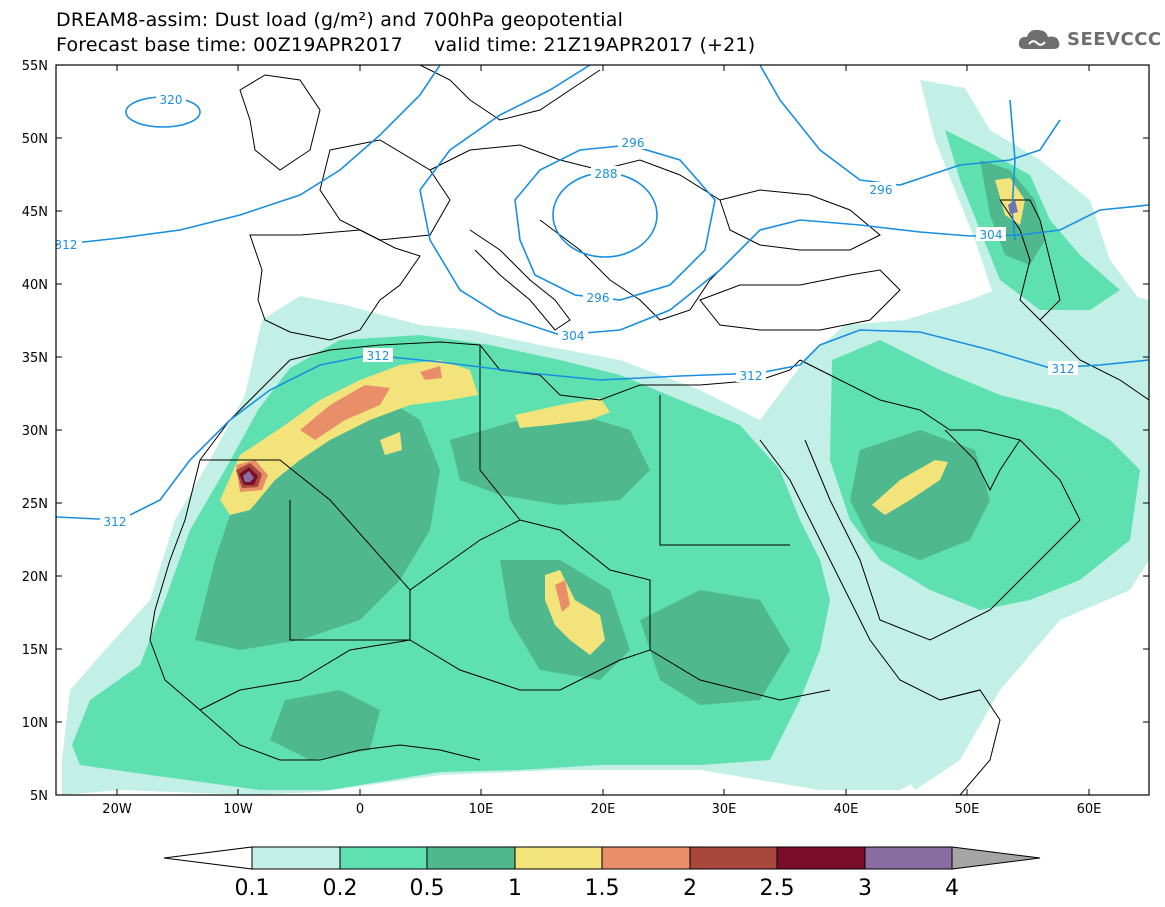 The height and width of the screenshot is (907, 1165). I want to click on border-iran, so click(1094, 360).